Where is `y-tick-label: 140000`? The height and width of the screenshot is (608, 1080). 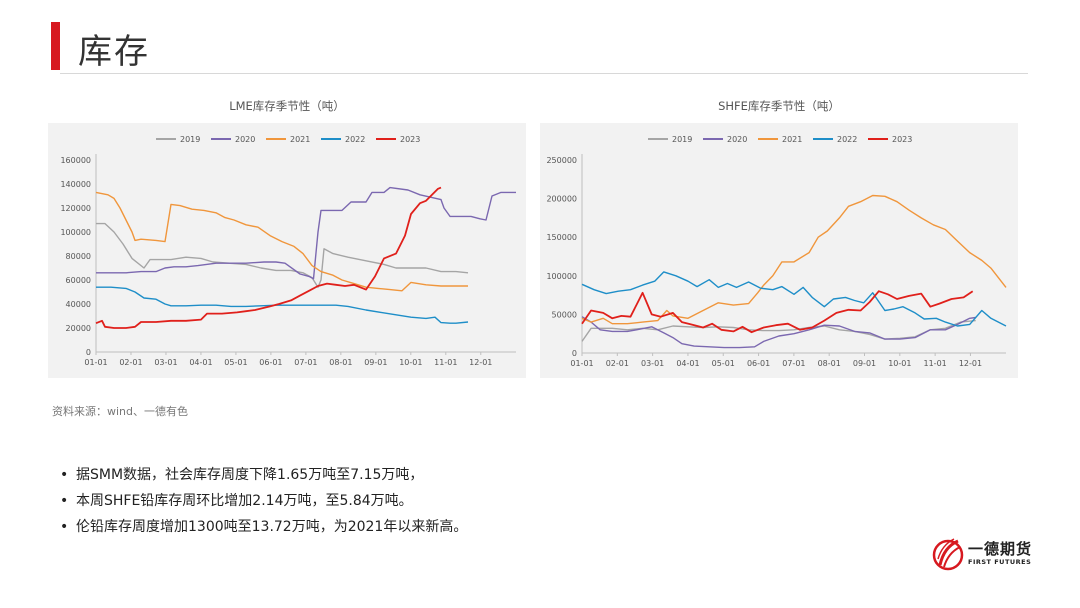
y-tick-label: 140000 is located at coordinates (75, 184).